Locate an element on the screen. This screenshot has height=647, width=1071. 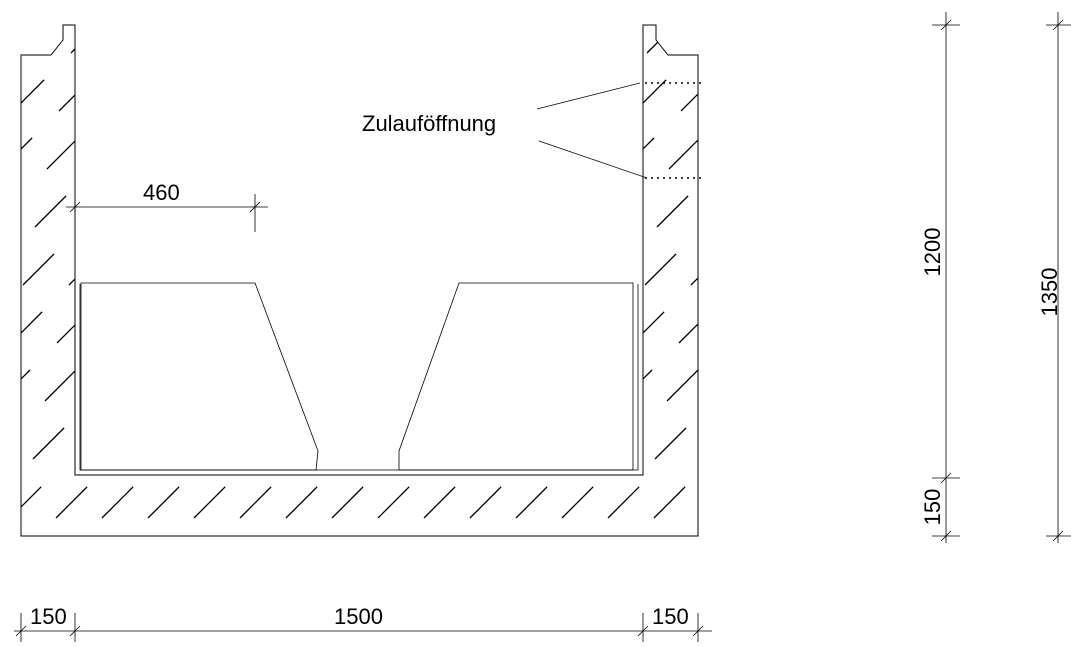
dimension-460-text: 460 is located at coordinates (161, 192).